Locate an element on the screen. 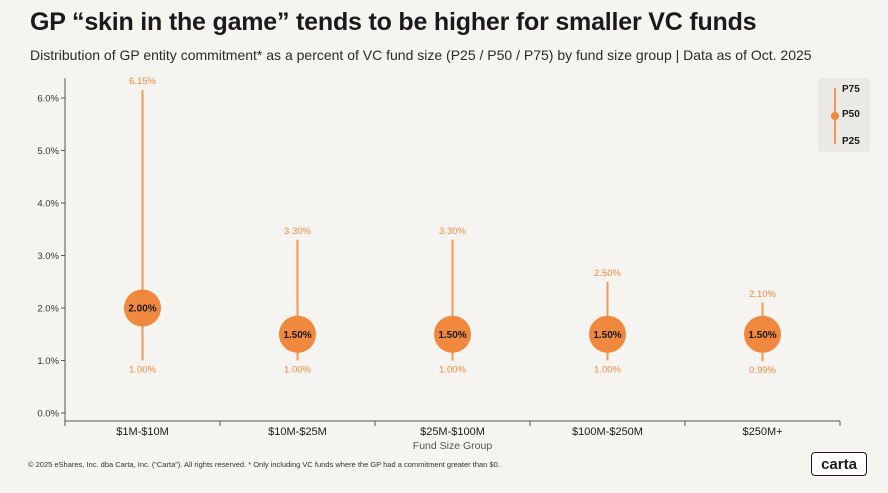  x-axis-title: Fund Size Group is located at coordinates (453, 446).